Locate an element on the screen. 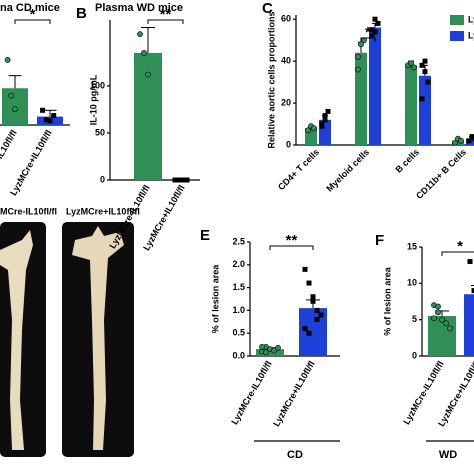  y-tick-label: 60 is located at coordinates (286, 19).